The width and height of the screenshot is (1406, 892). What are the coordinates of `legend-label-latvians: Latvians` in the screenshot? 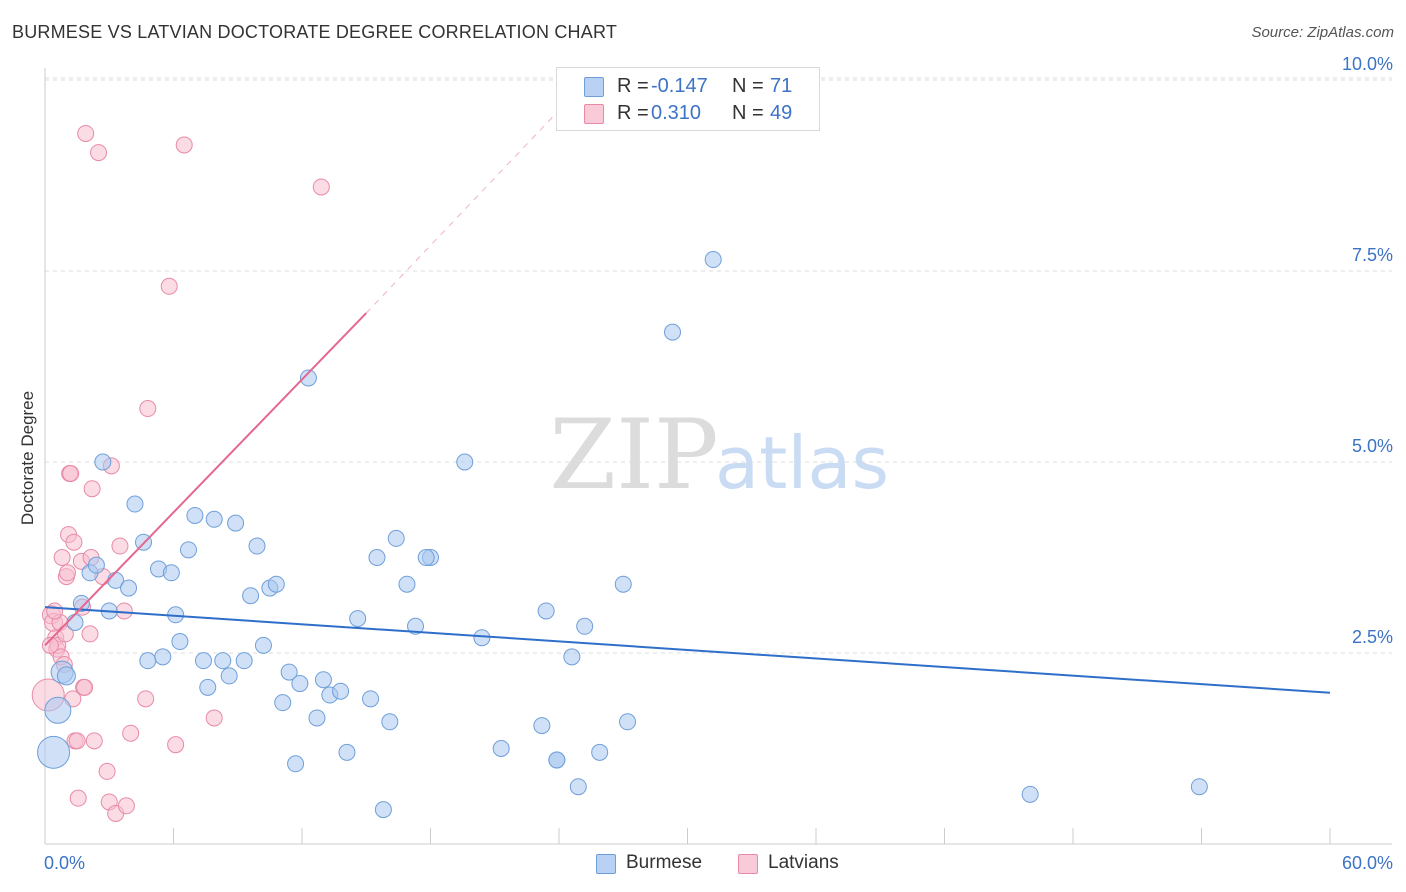 It's located at (803, 862).